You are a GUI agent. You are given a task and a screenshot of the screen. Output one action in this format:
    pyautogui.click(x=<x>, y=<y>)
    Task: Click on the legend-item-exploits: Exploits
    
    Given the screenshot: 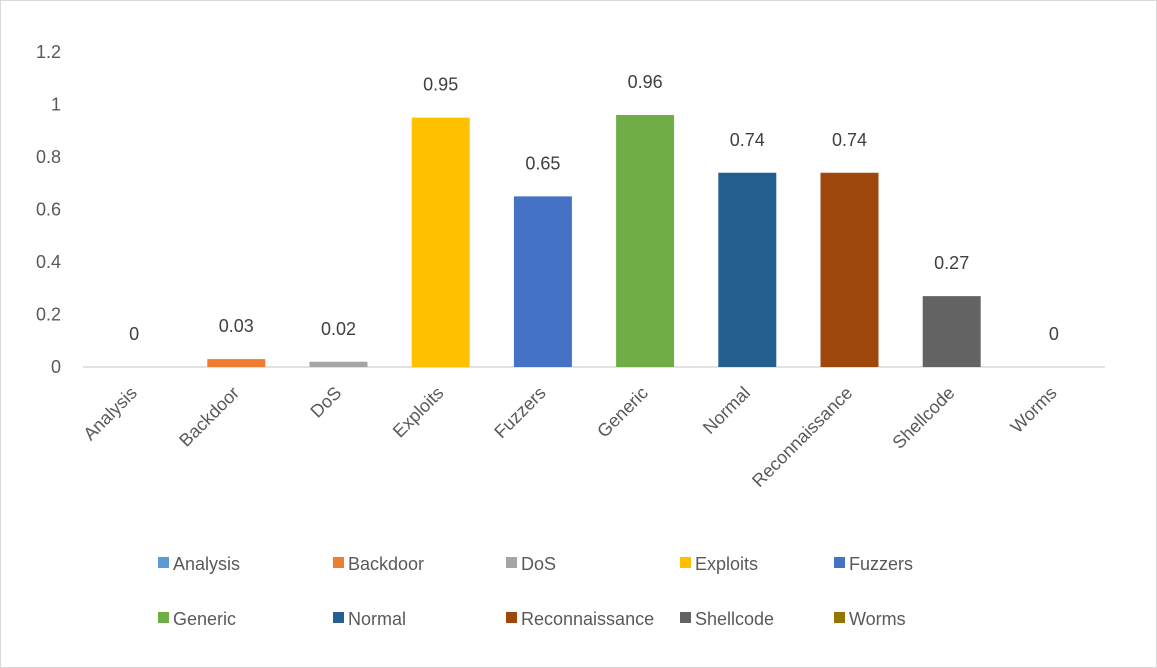 What is the action you would take?
    pyautogui.click(x=719, y=564)
    